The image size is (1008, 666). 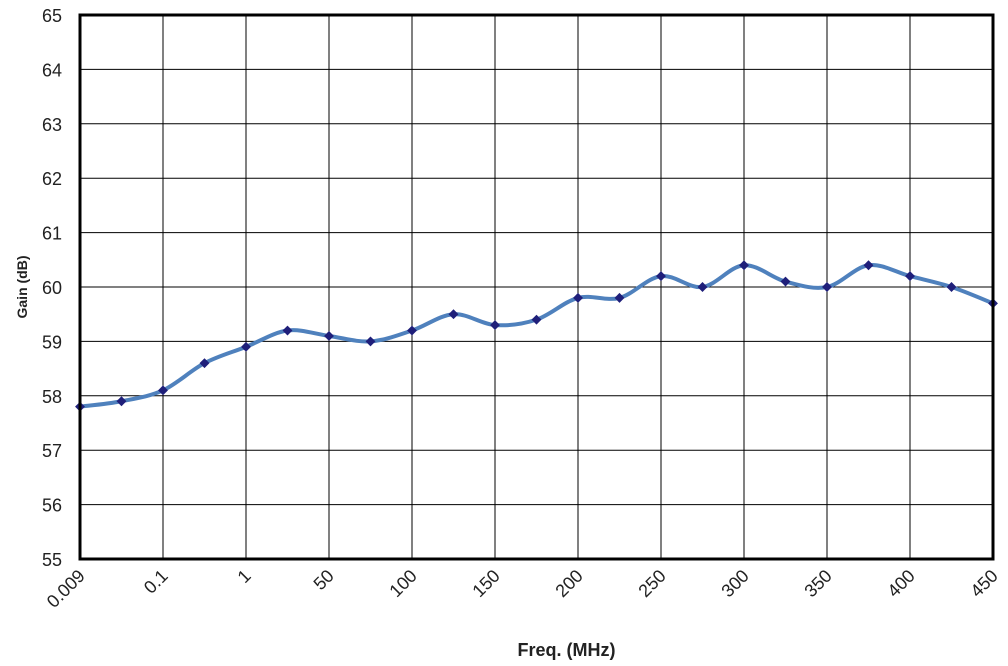 What do you see at coordinates (402, 583) in the screenshot?
I see `x-tick-label: 100` at bounding box center [402, 583].